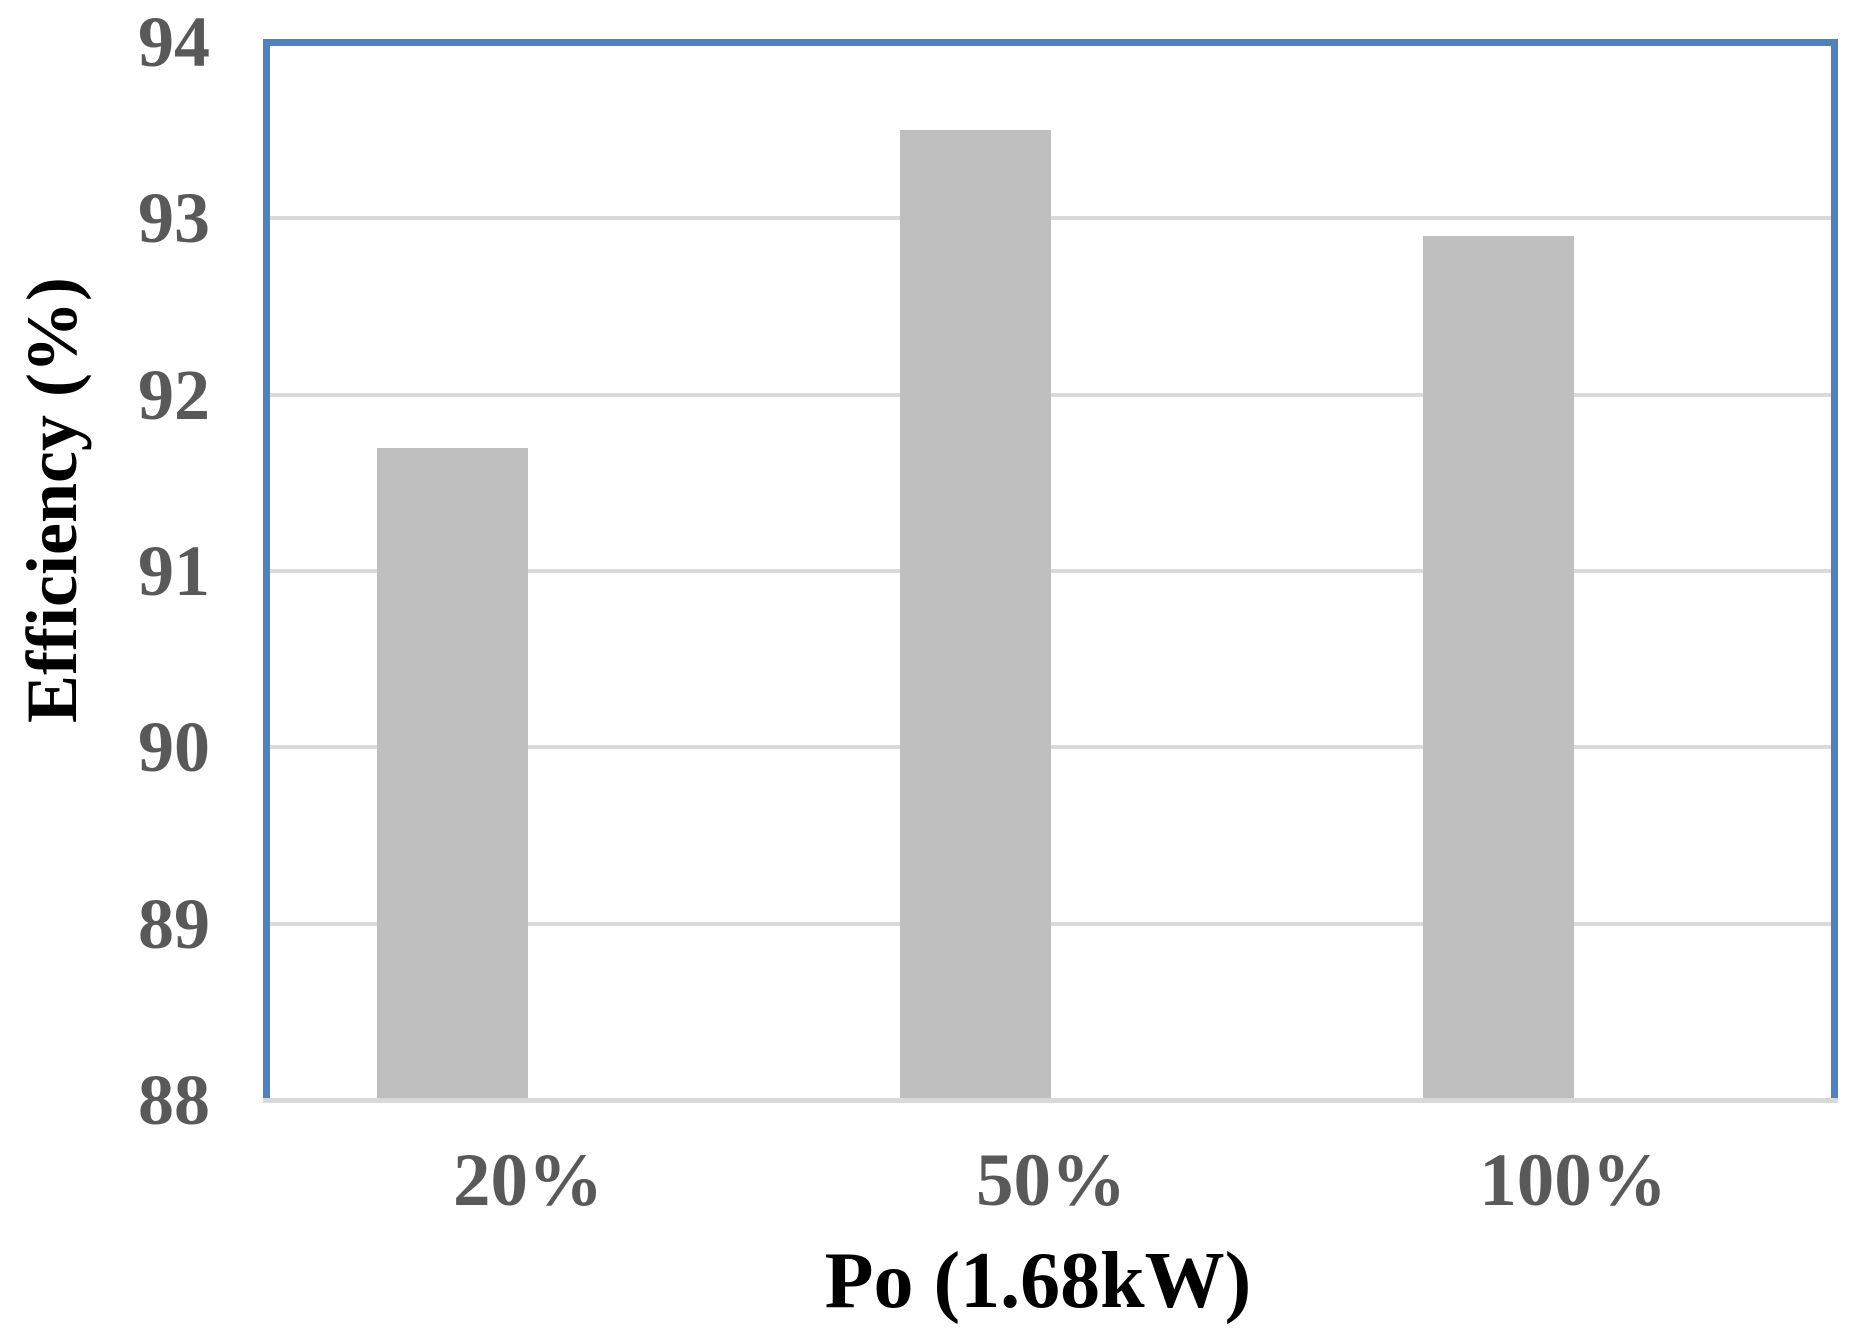  What do you see at coordinates (528, 1180) in the screenshot?
I see `x-category-label-20%: 20%` at bounding box center [528, 1180].